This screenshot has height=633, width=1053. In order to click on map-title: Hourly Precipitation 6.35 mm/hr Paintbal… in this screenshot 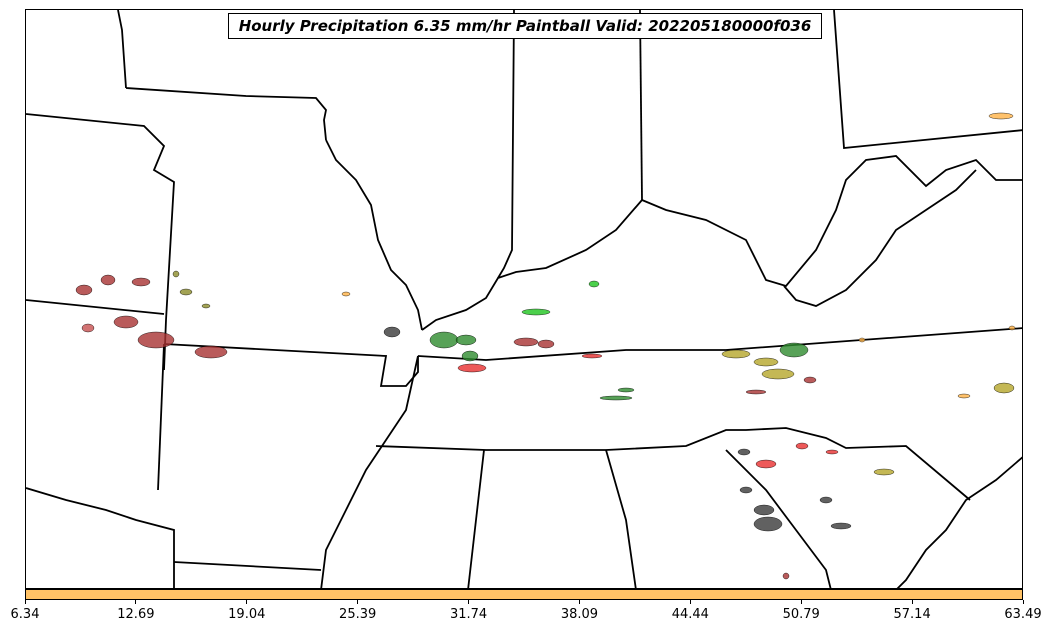, I will do `click(525, 26)`.